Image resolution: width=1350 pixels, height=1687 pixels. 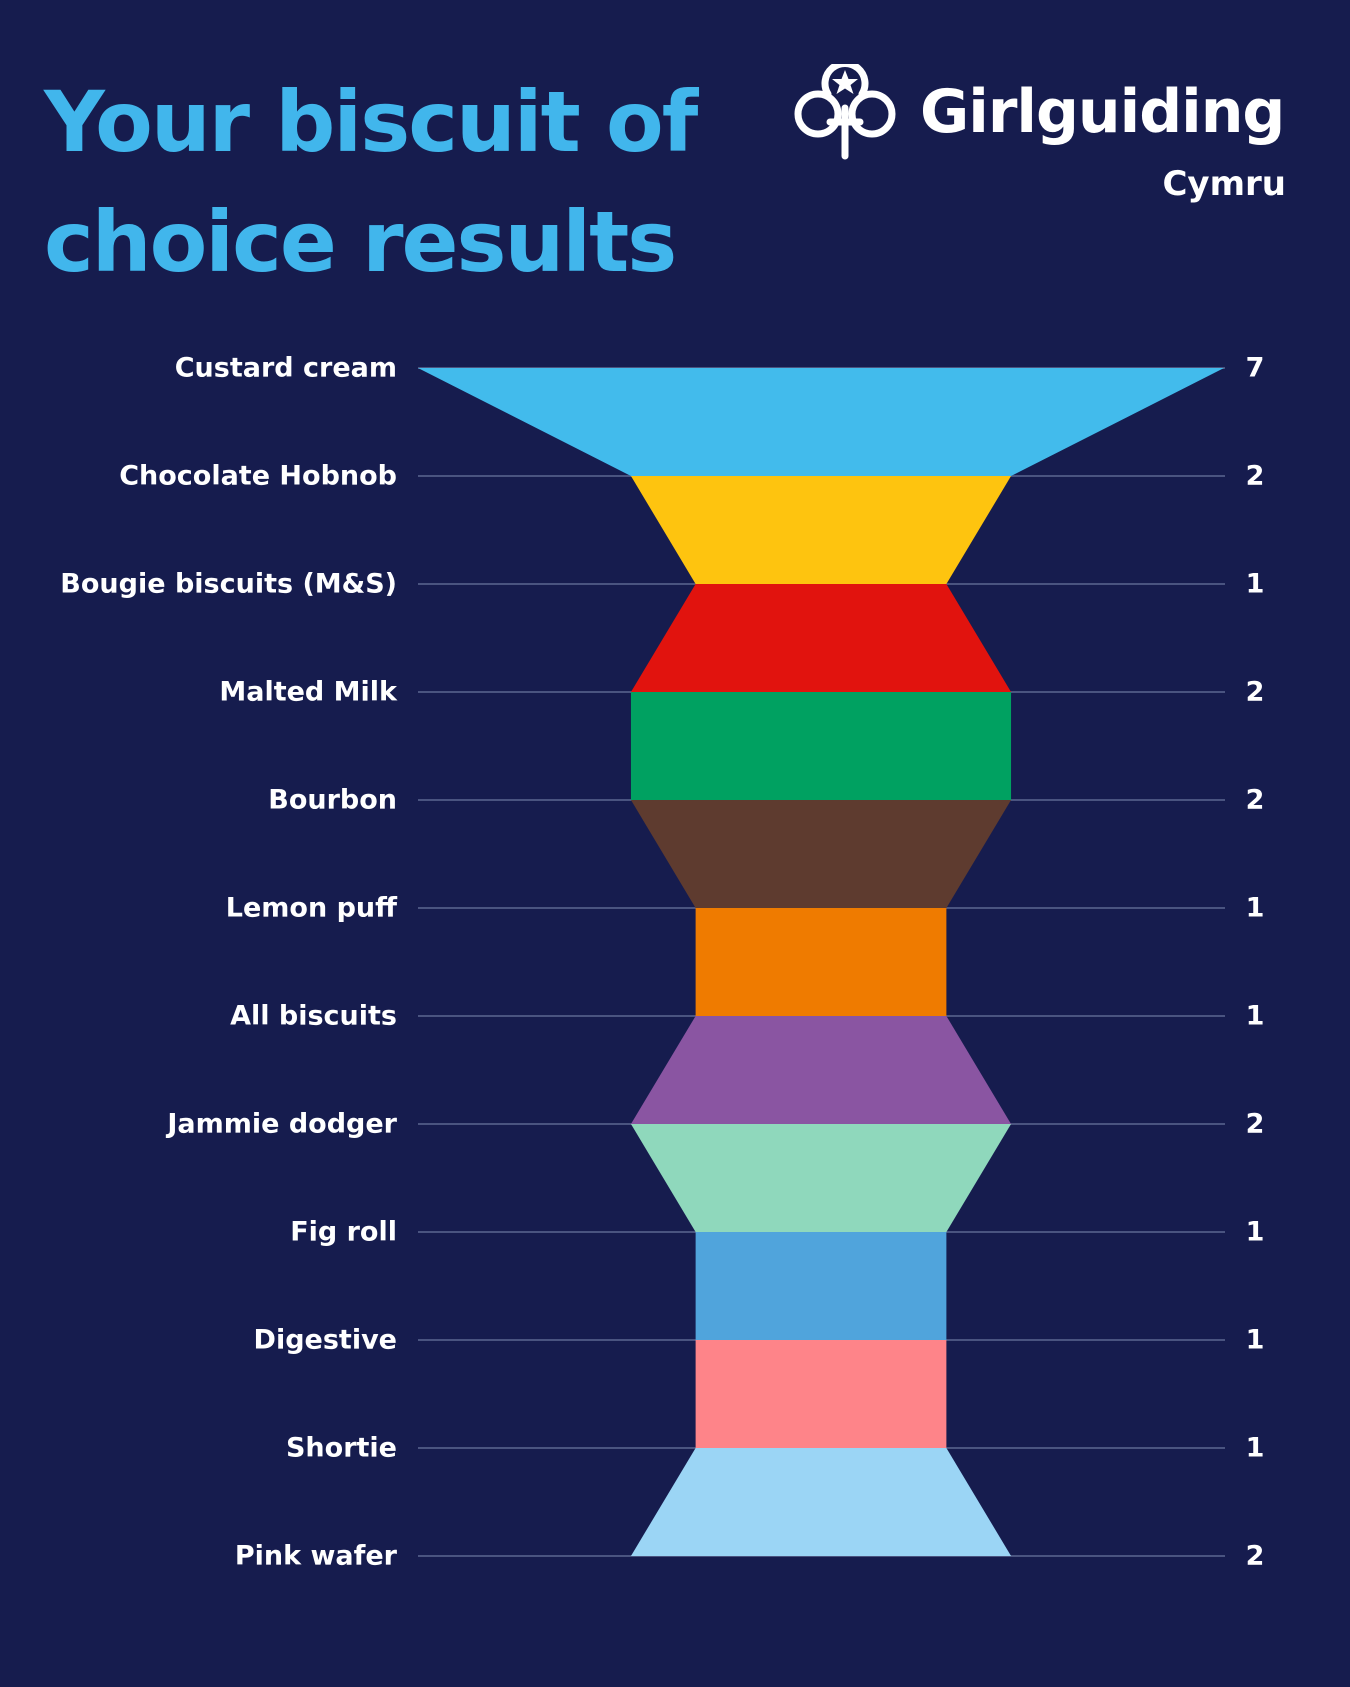 What do you see at coordinates (341, 1448) in the screenshot?
I see `category-label: Shortie` at bounding box center [341, 1448].